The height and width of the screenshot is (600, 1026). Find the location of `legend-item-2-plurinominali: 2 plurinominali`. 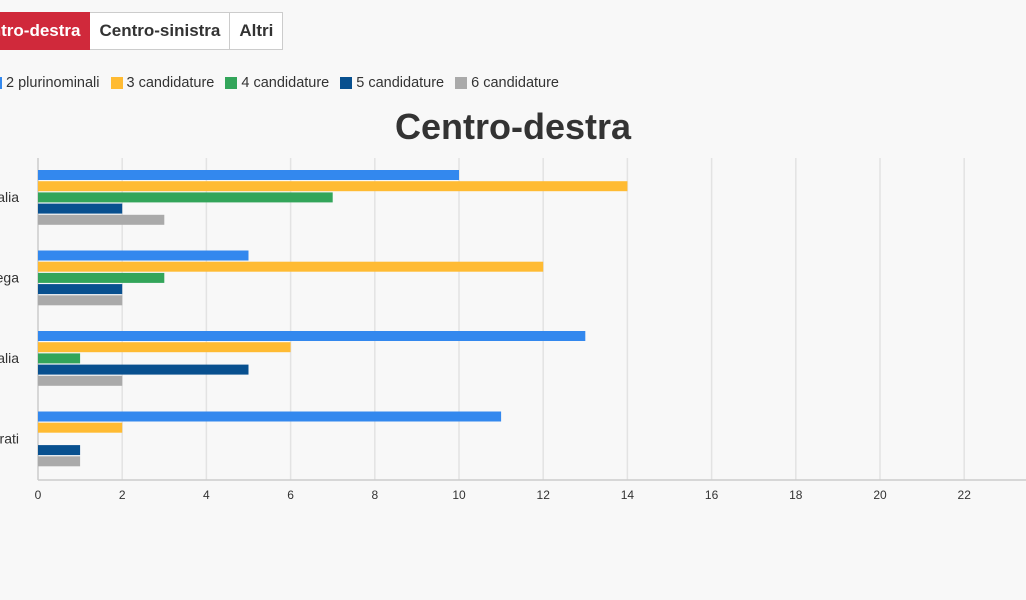

legend-item-2-plurinominali: 2 plurinominali is located at coordinates (50, 83).